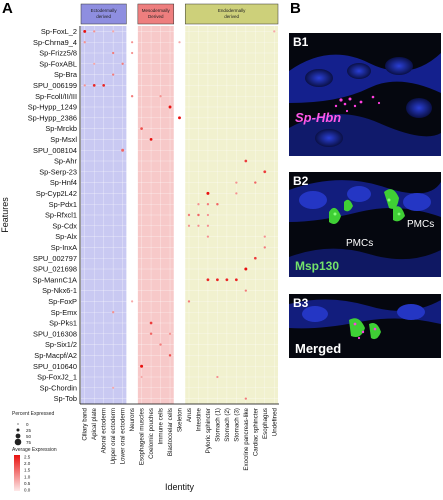  What do you see at coordinates (52, 117) in the screenshot?
I see `y-tick-label-8: Sp-Hypp_2386` at bounding box center [52, 117].